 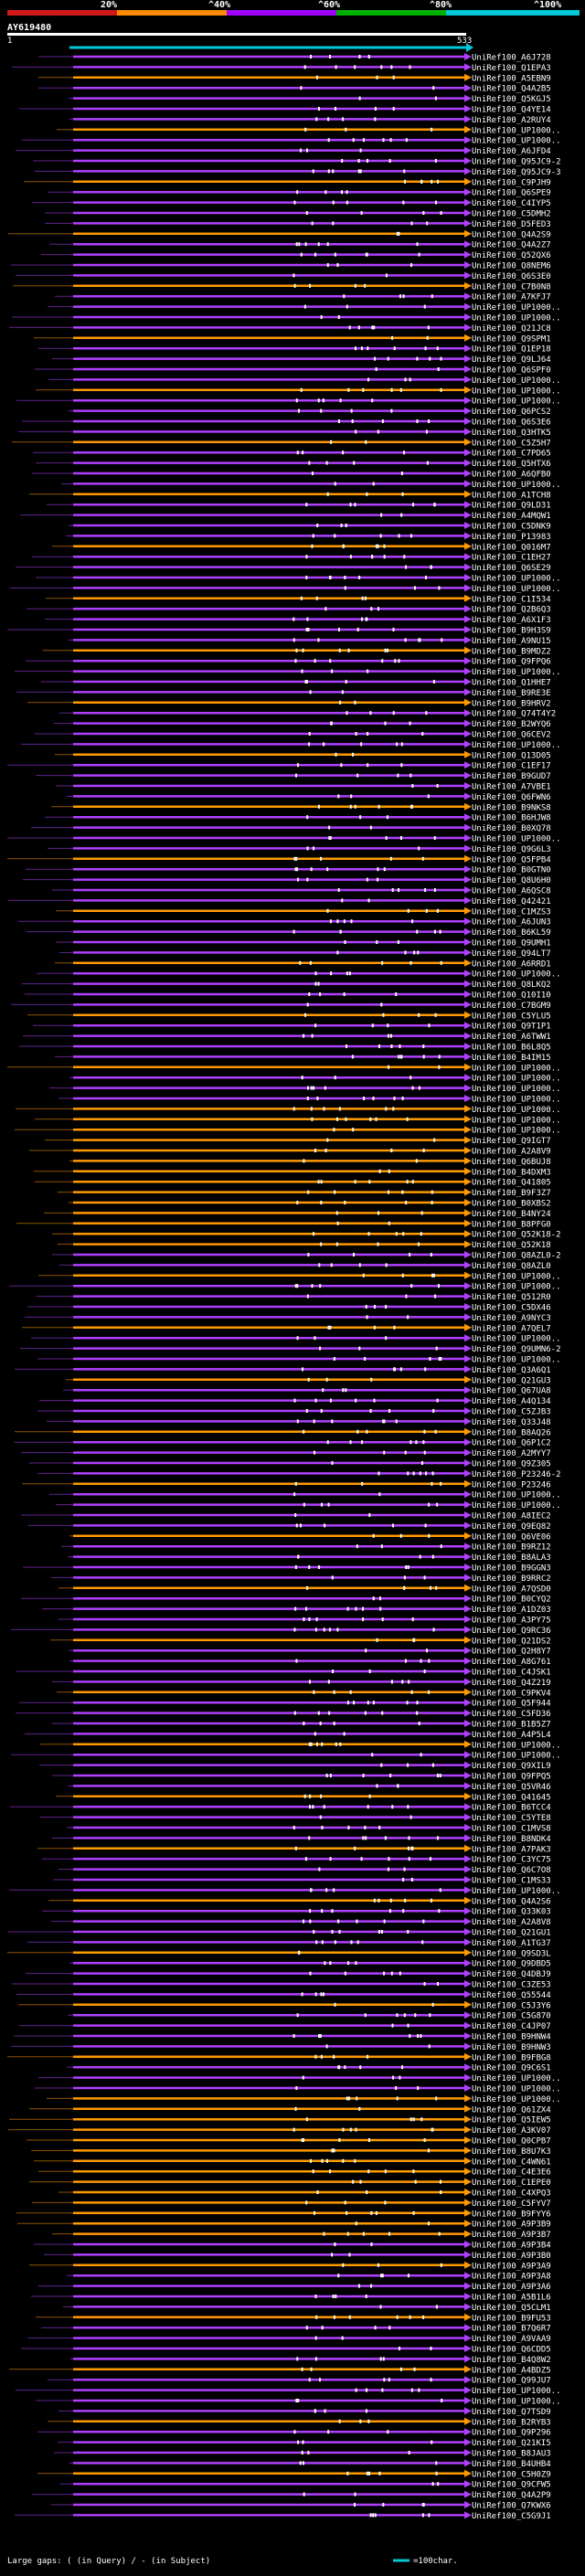 What do you see at coordinates (512, 2194) in the screenshot?
I see `hit-label: UniRef100_C4XPQ3` at bounding box center [512, 2194].